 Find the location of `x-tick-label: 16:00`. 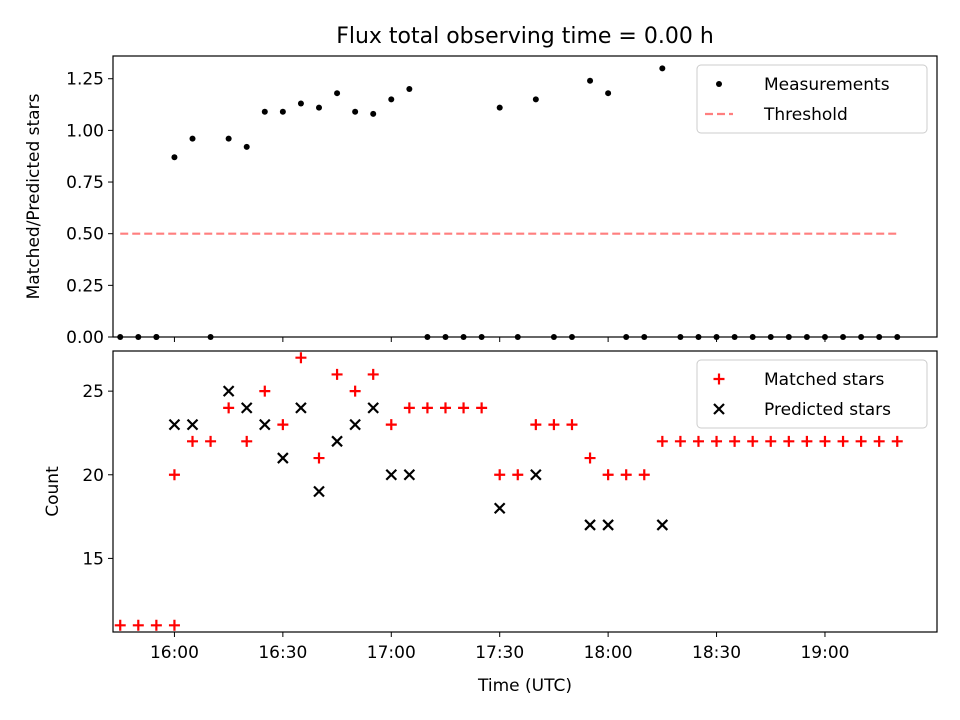

x-tick-label: 16:00 is located at coordinates (174, 653).